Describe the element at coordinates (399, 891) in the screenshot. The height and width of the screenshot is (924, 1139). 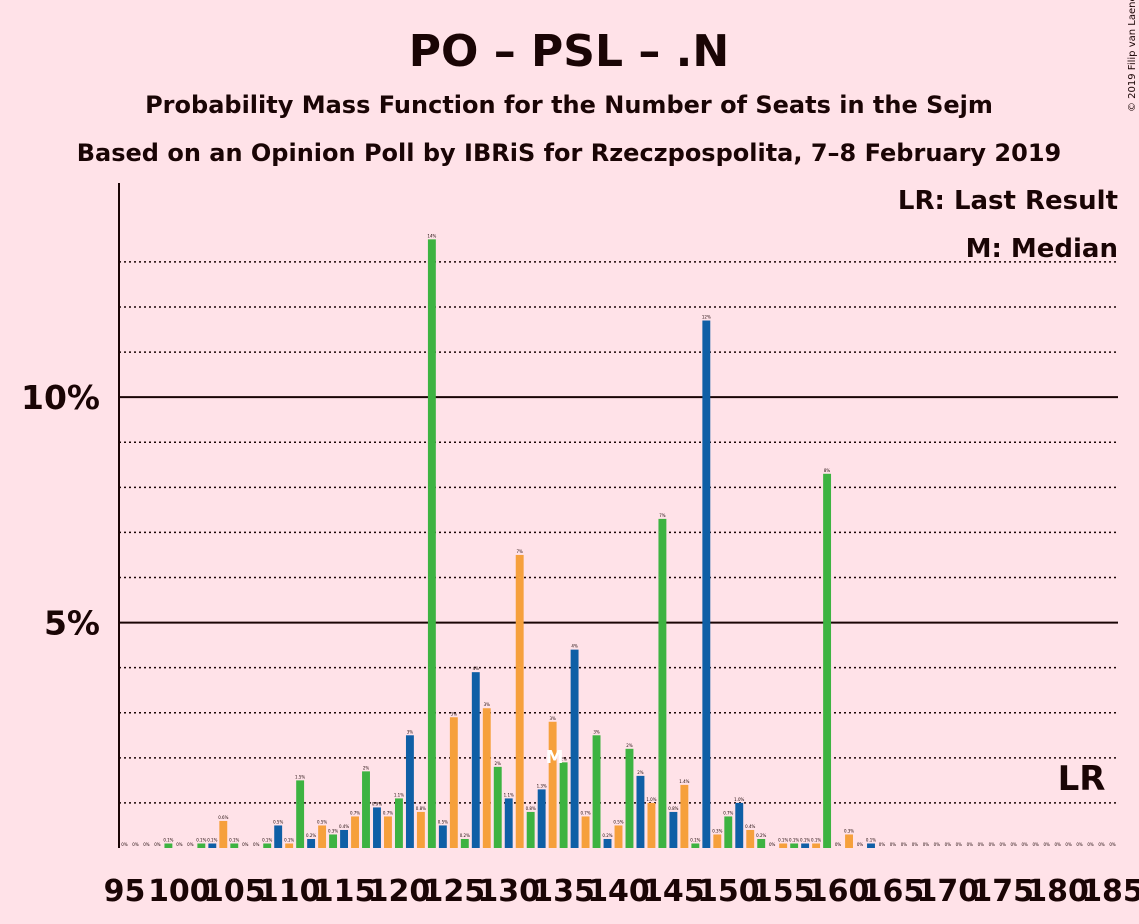
I see `x-tick-label: 120` at that location.